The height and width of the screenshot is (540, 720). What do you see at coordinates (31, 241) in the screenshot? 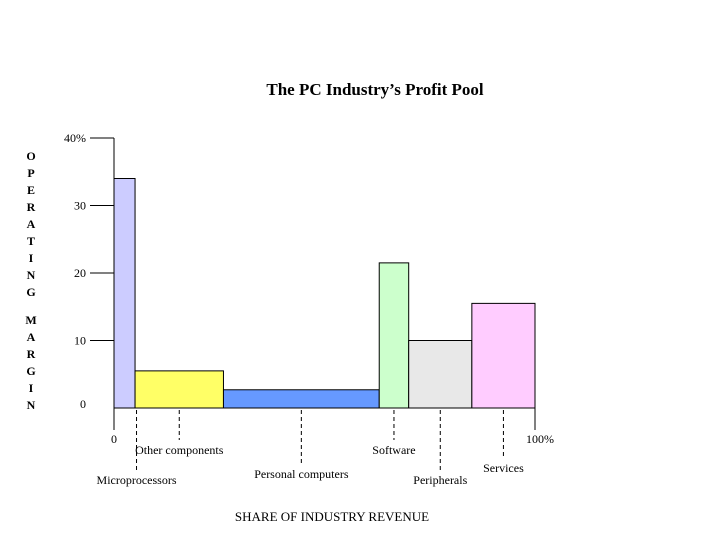
I see `y-axis-label-letter: T` at bounding box center [31, 241].